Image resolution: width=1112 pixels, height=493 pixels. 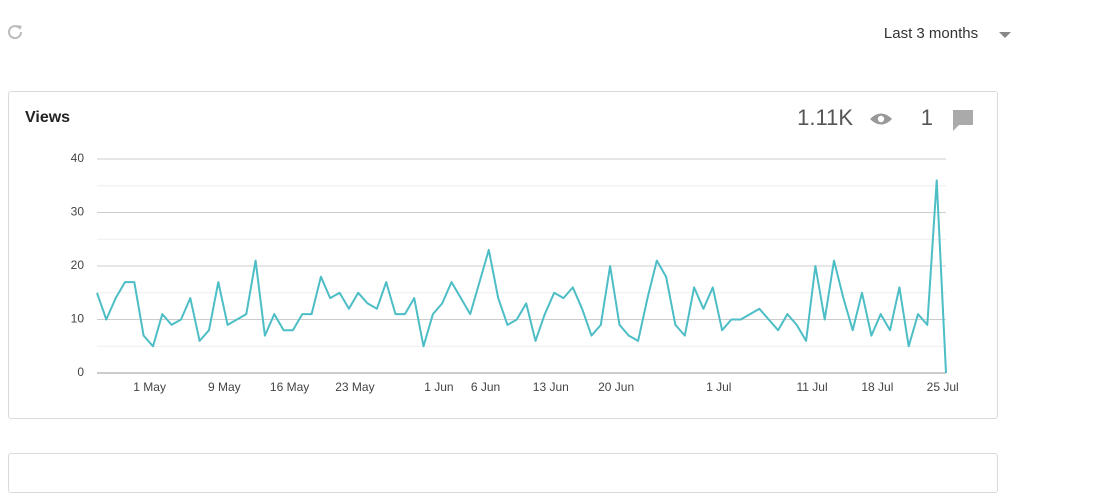 What do you see at coordinates (47, 117) in the screenshot?
I see `card-title: Views` at bounding box center [47, 117].